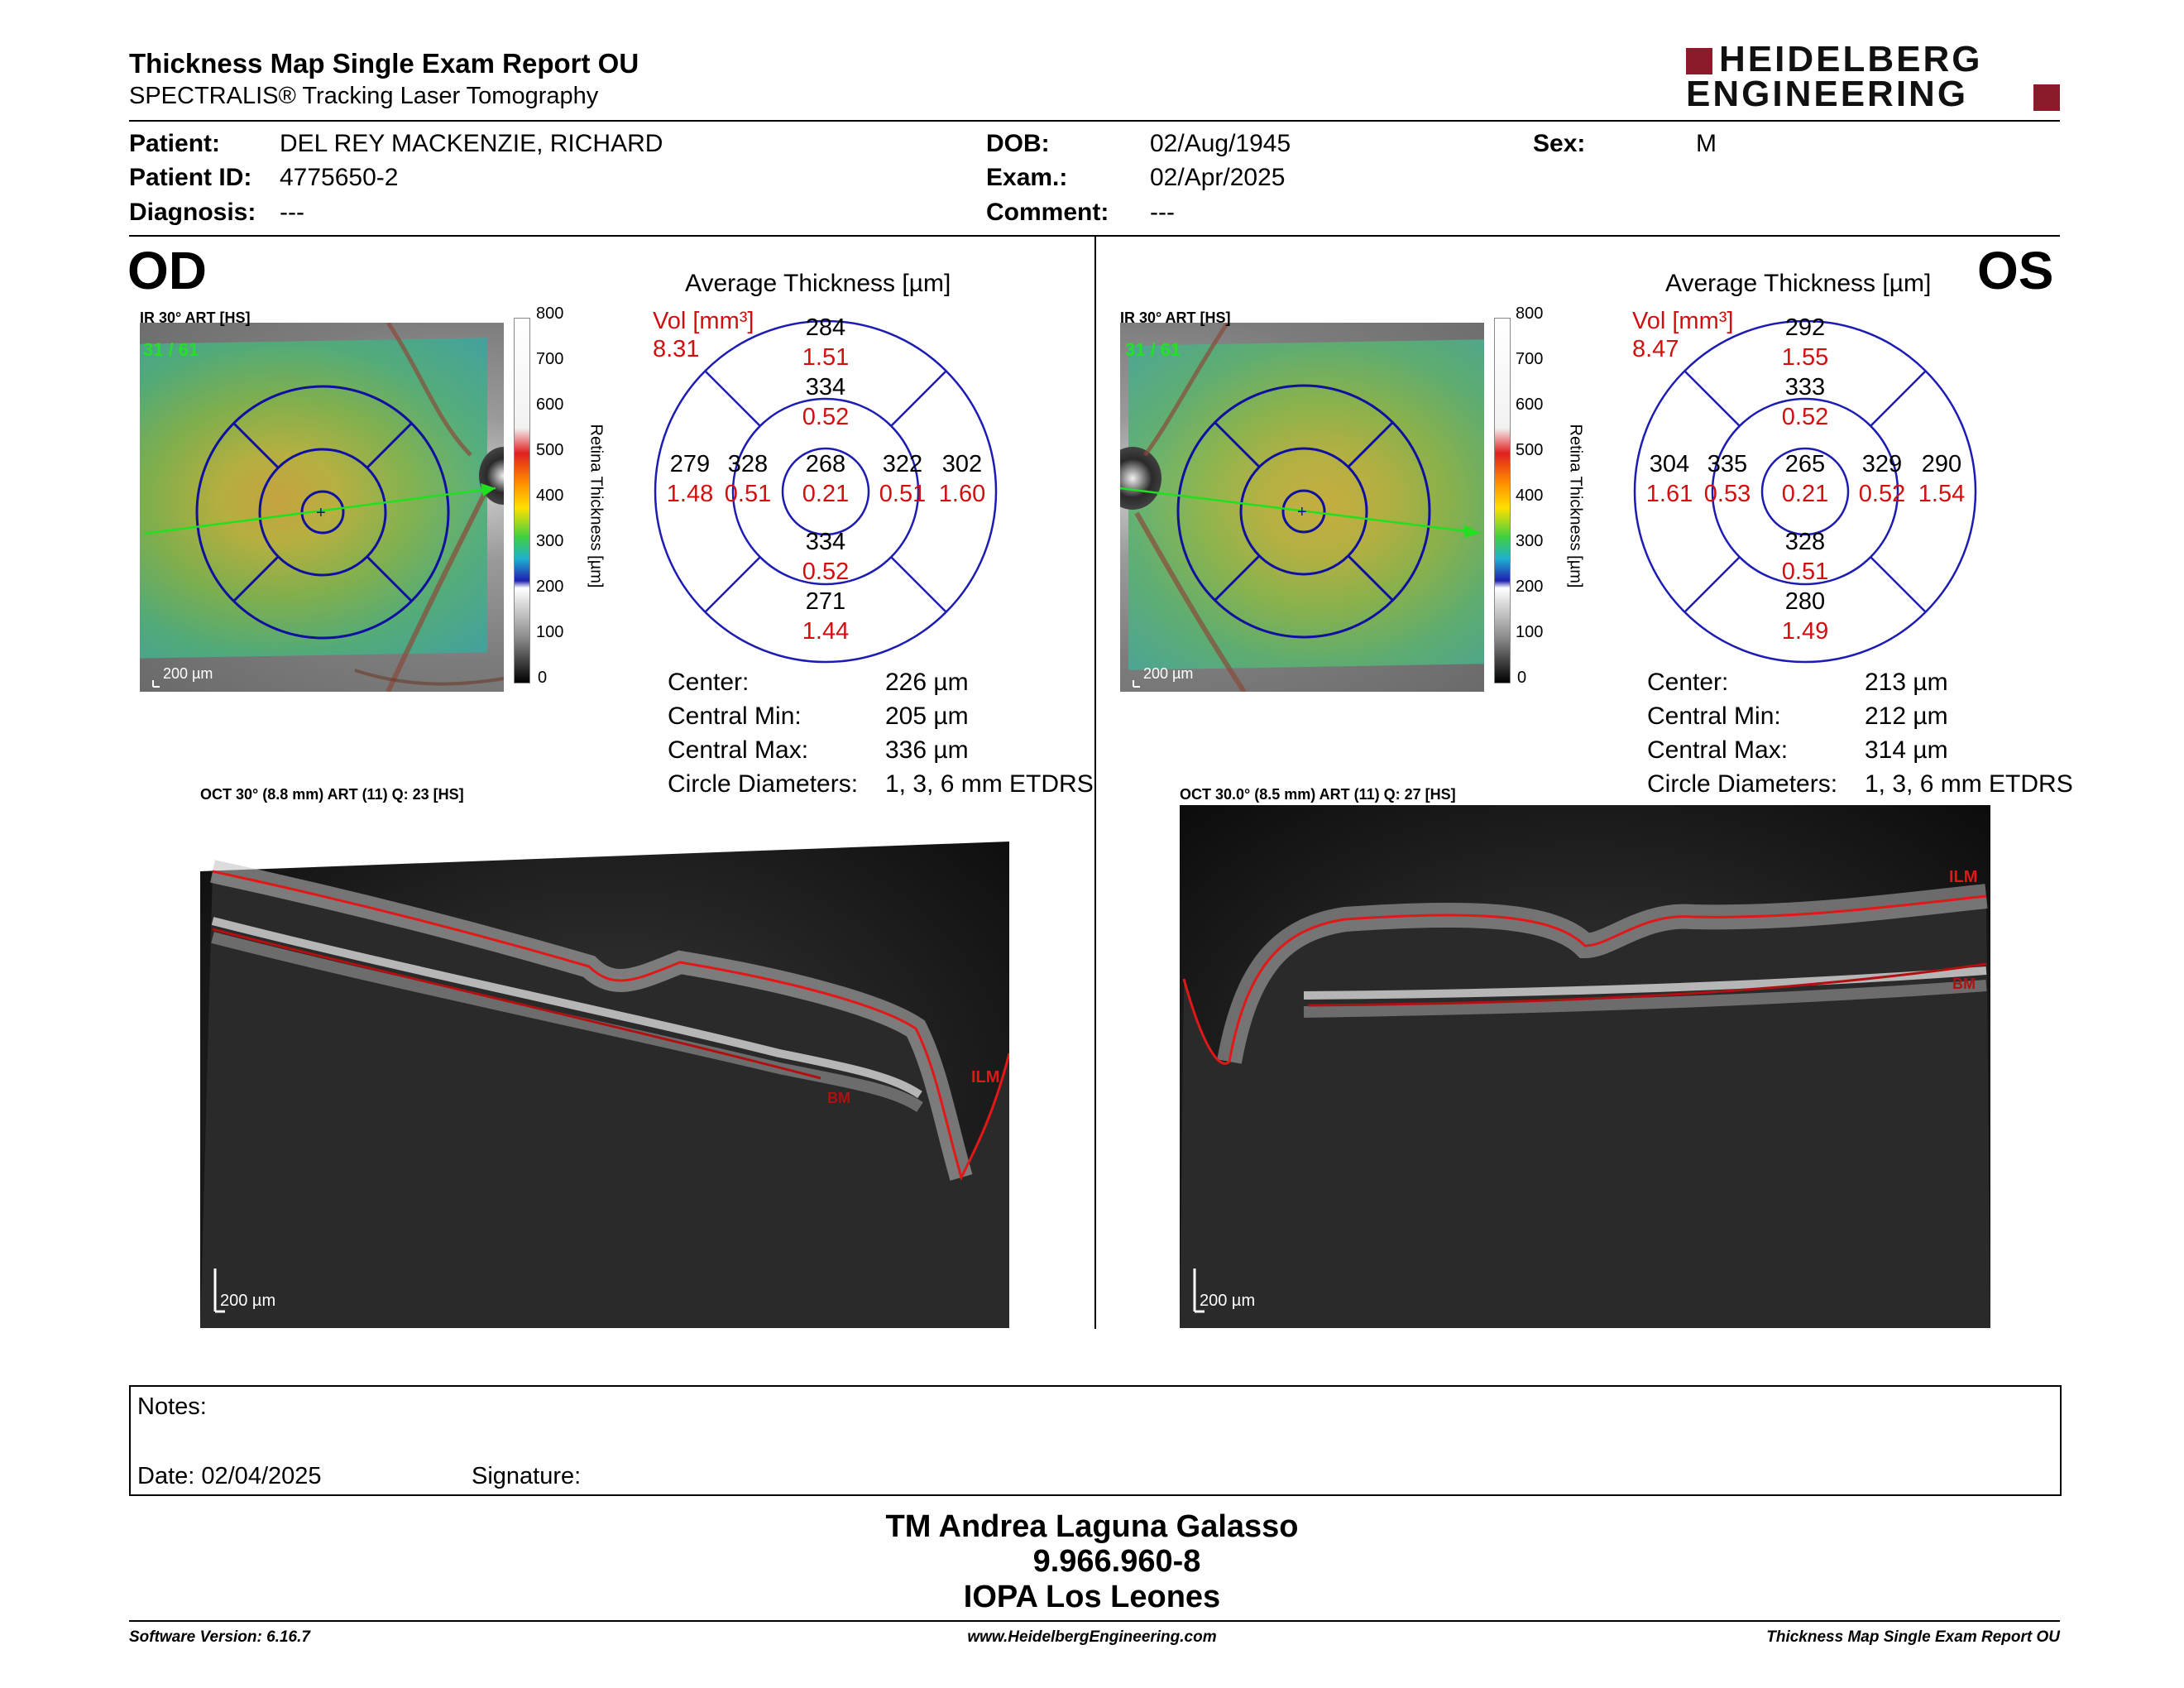  I want to click on diagnosis-value: ---, so click(292, 212).